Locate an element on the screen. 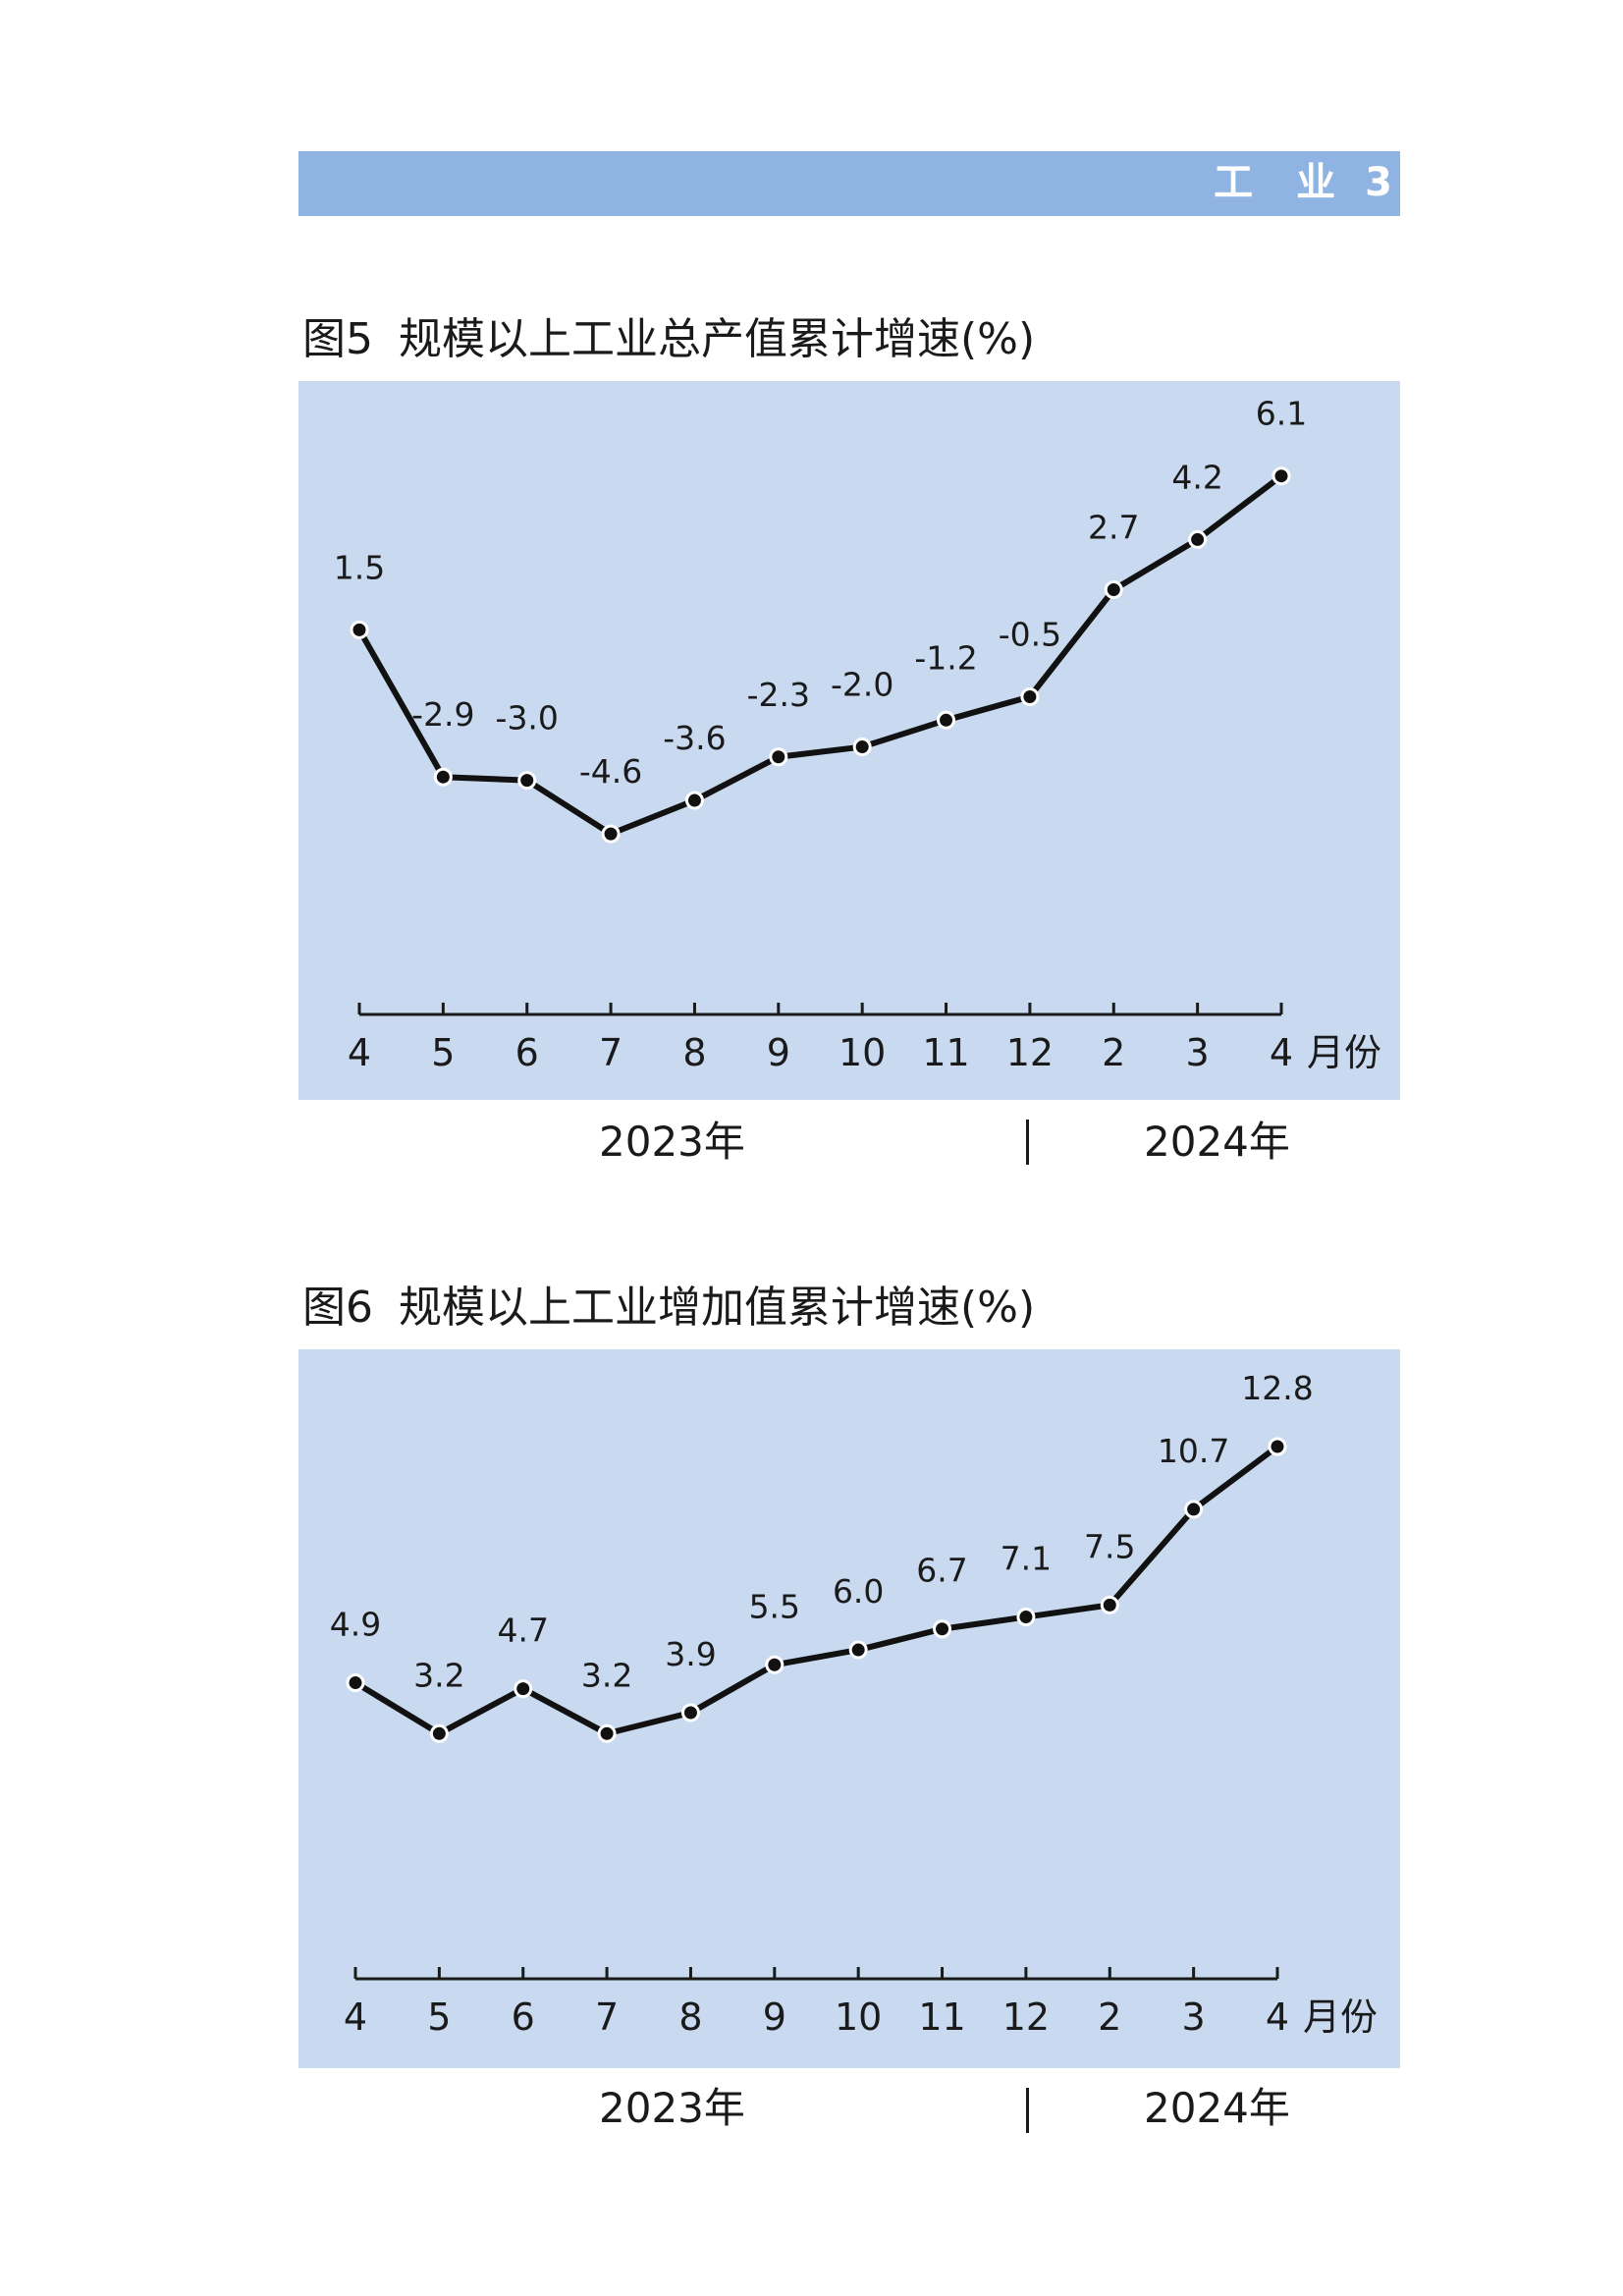  data-label: 3.9 is located at coordinates (690, 1654).